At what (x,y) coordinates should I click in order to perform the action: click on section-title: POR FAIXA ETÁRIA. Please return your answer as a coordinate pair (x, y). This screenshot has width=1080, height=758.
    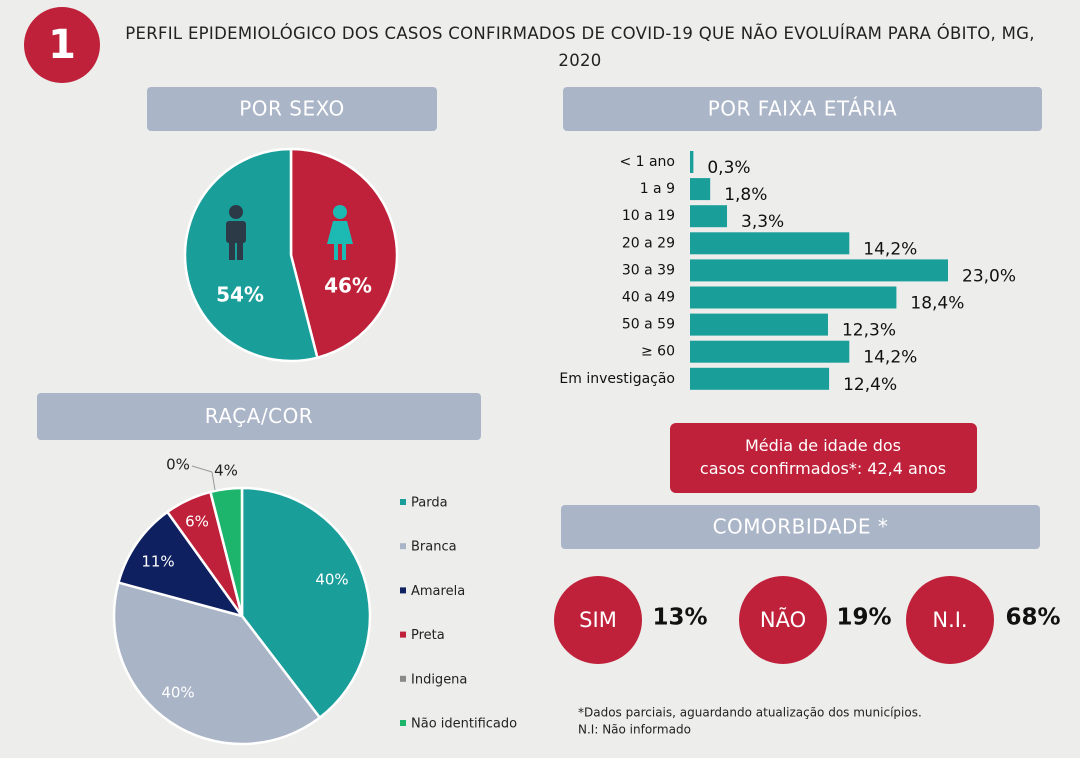
    Looking at the image, I should click on (803, 109).